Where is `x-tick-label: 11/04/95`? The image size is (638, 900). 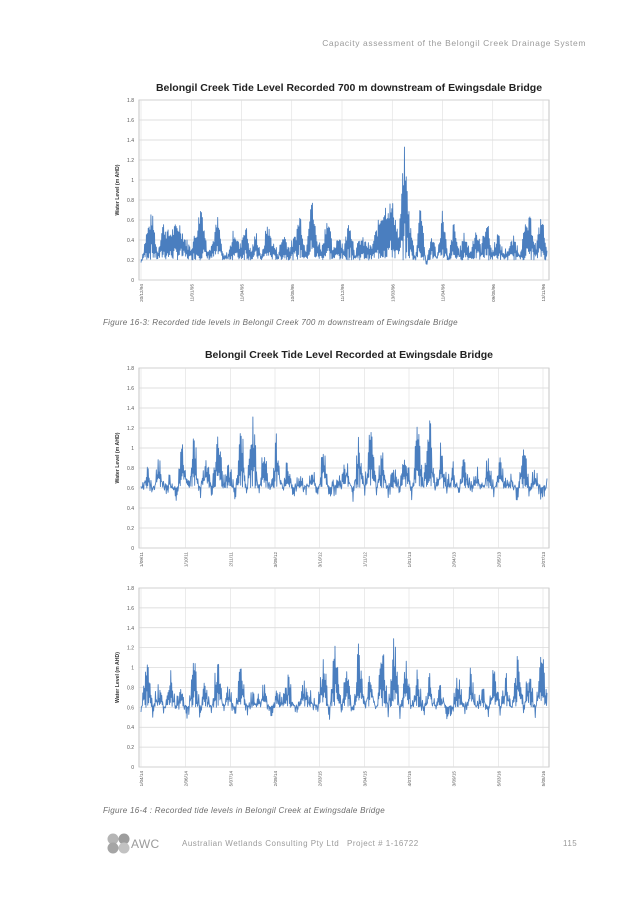 x-tick-label: 11/04/95 is located at coordinates (242, 293).